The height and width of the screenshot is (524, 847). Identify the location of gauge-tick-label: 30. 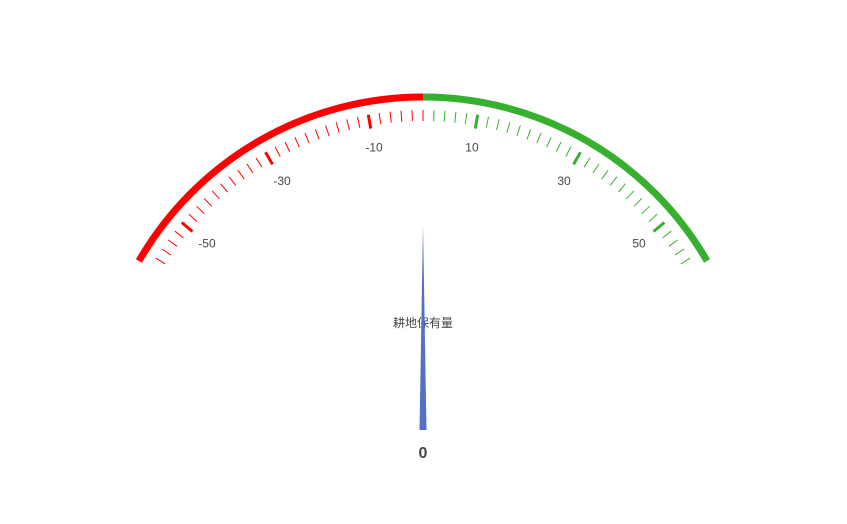
(564, 181).